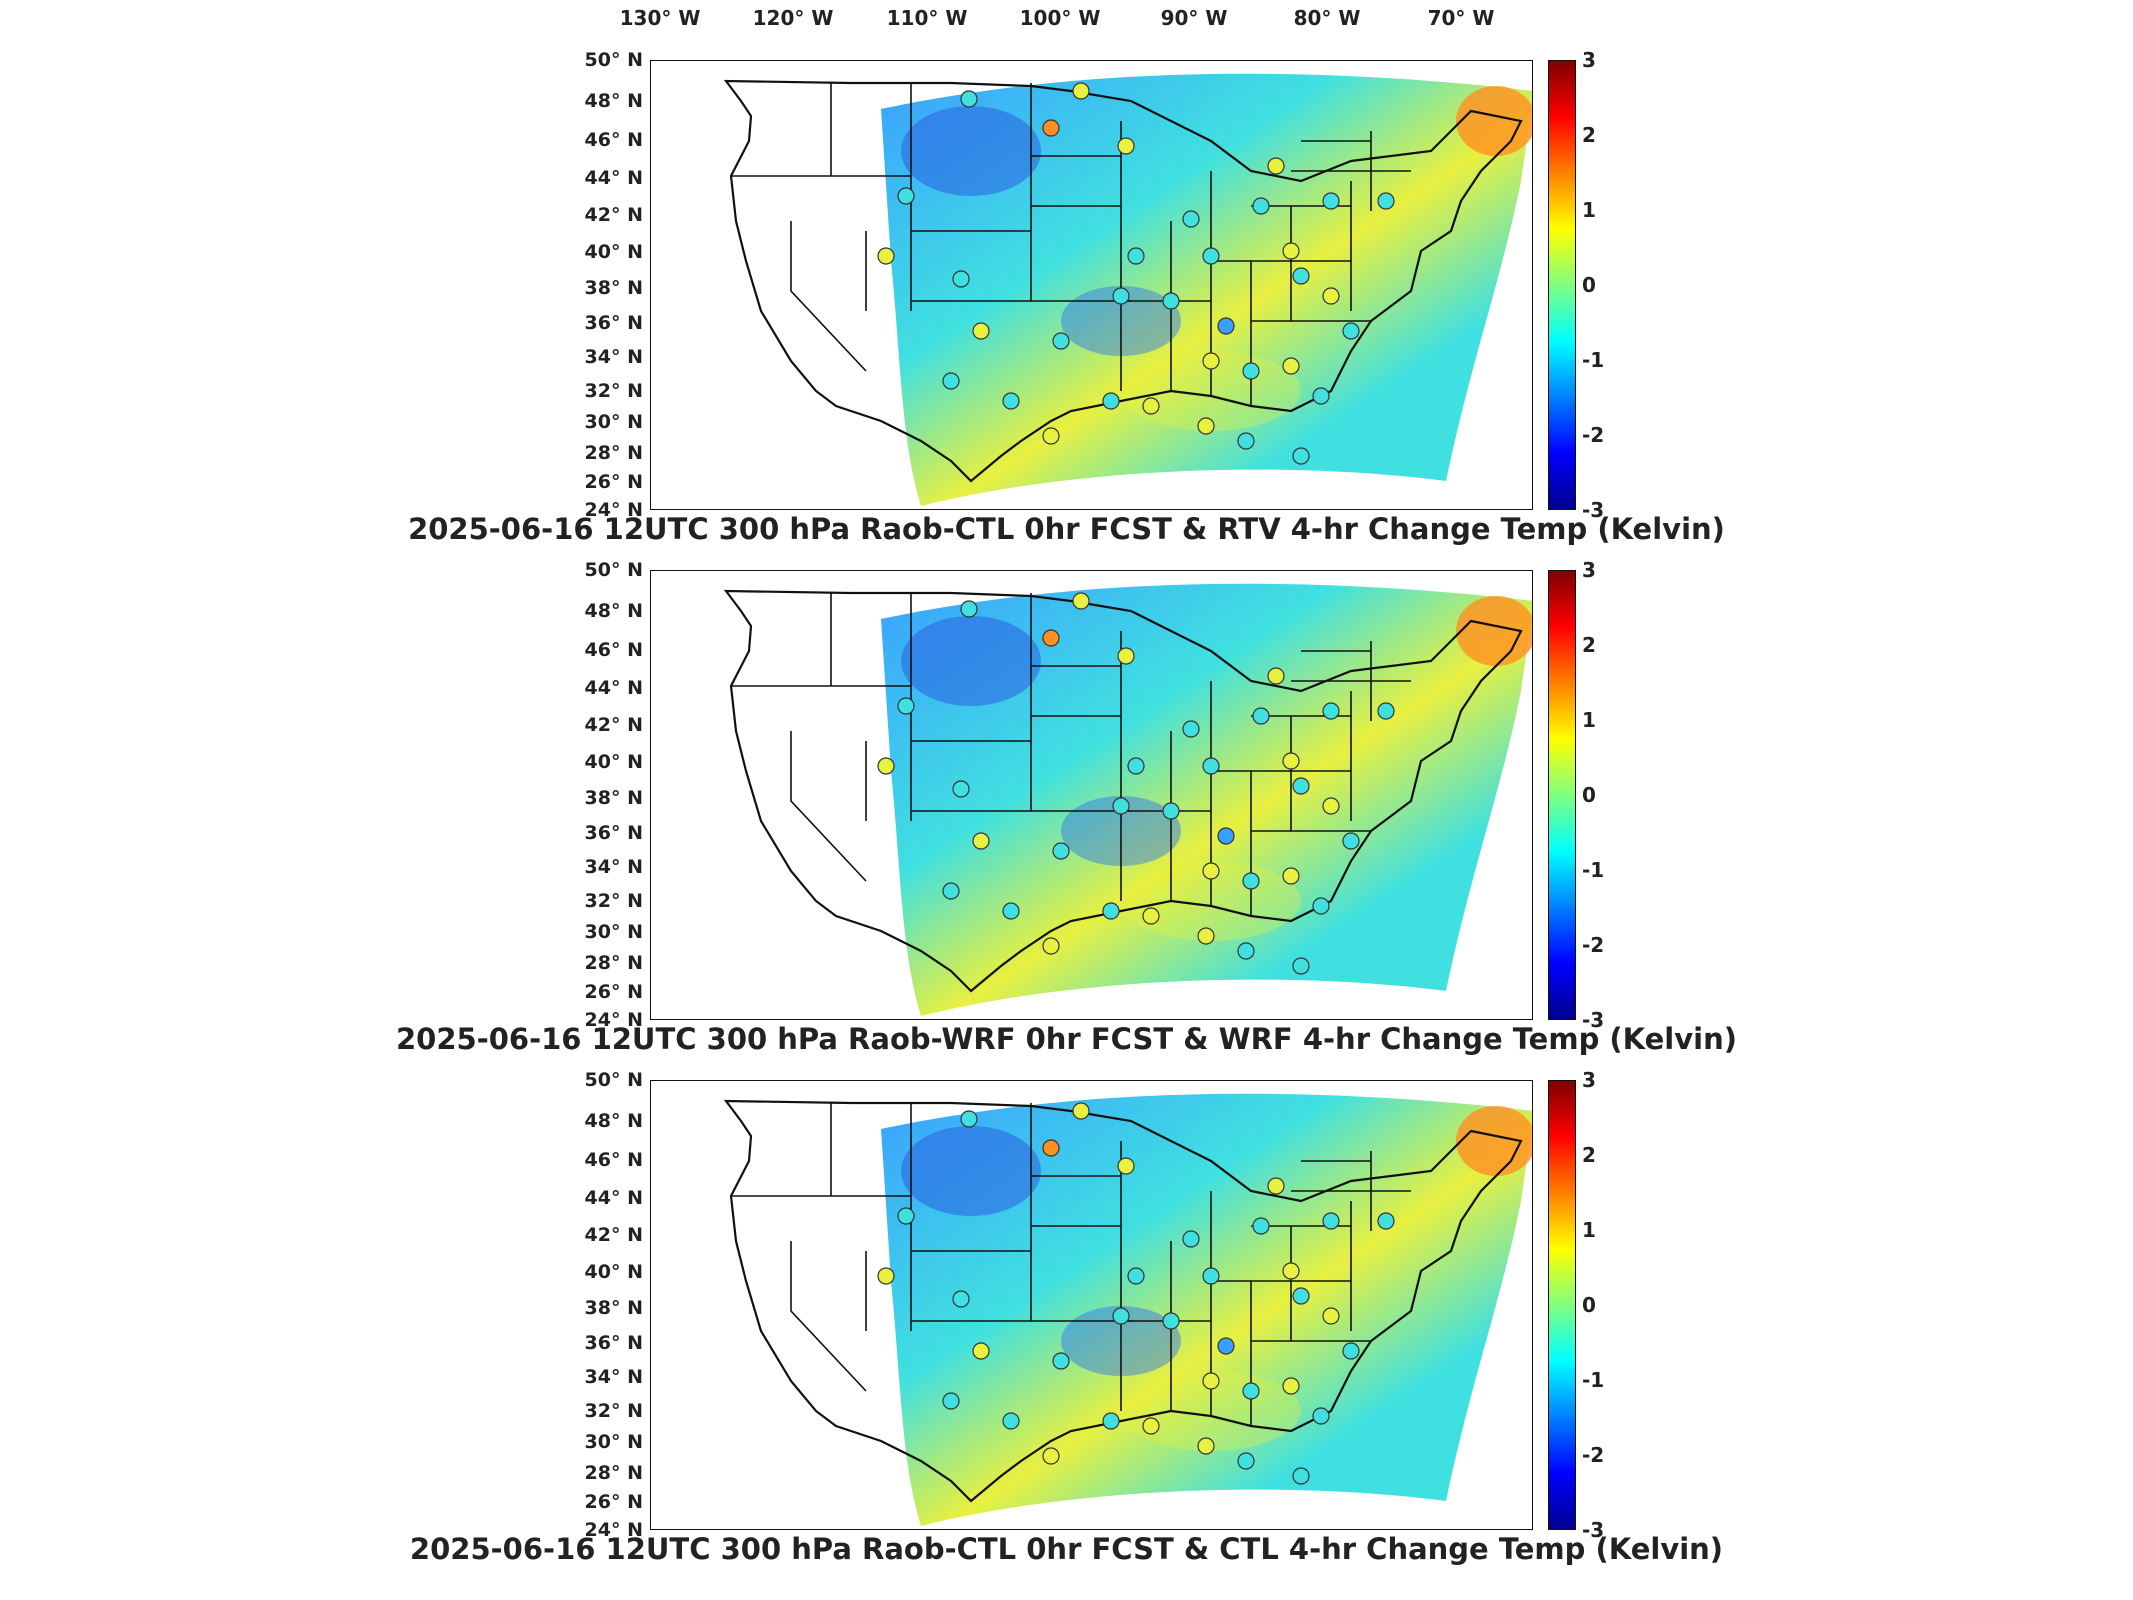 This screenshot has height=1600, width=2133. Describe the element at coordinates (1593, 360) in the screenshot. I see `colorbar-tick: -1` at that location.